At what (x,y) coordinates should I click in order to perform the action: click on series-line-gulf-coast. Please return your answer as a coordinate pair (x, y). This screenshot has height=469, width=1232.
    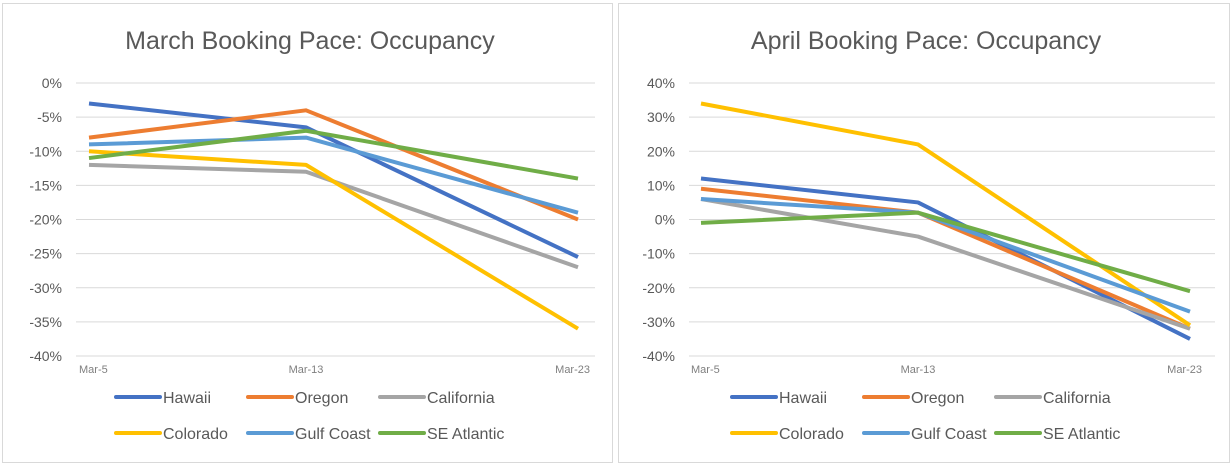
    Looking at the image, I should click on (333, 175).